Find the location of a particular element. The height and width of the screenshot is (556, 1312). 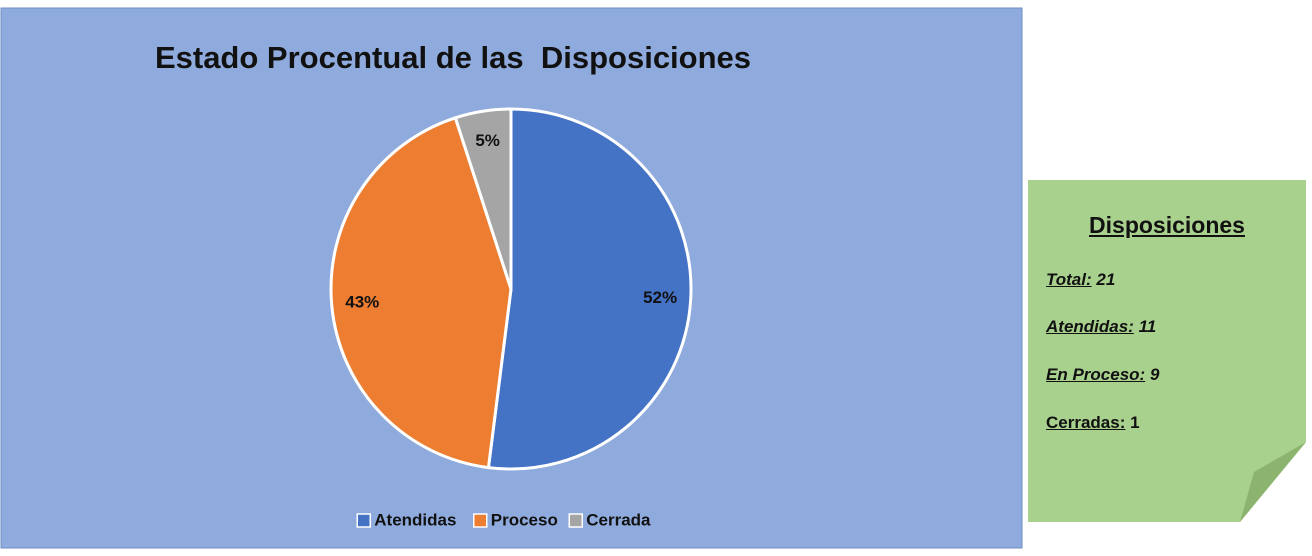

legend-label: Cerrada is located at coordinates (618, 519).